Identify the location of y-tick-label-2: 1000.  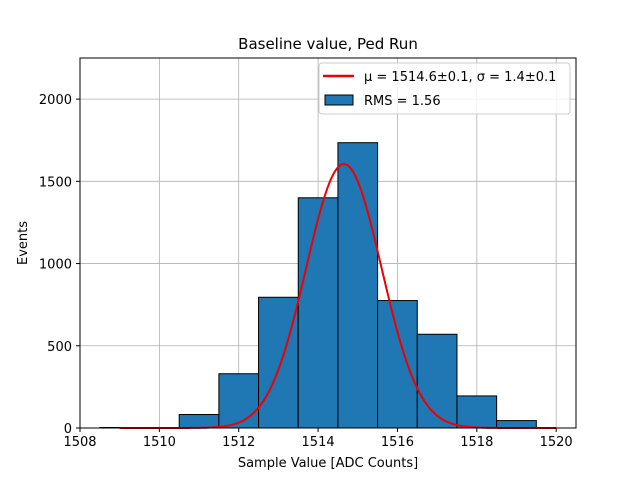
(55, 265).